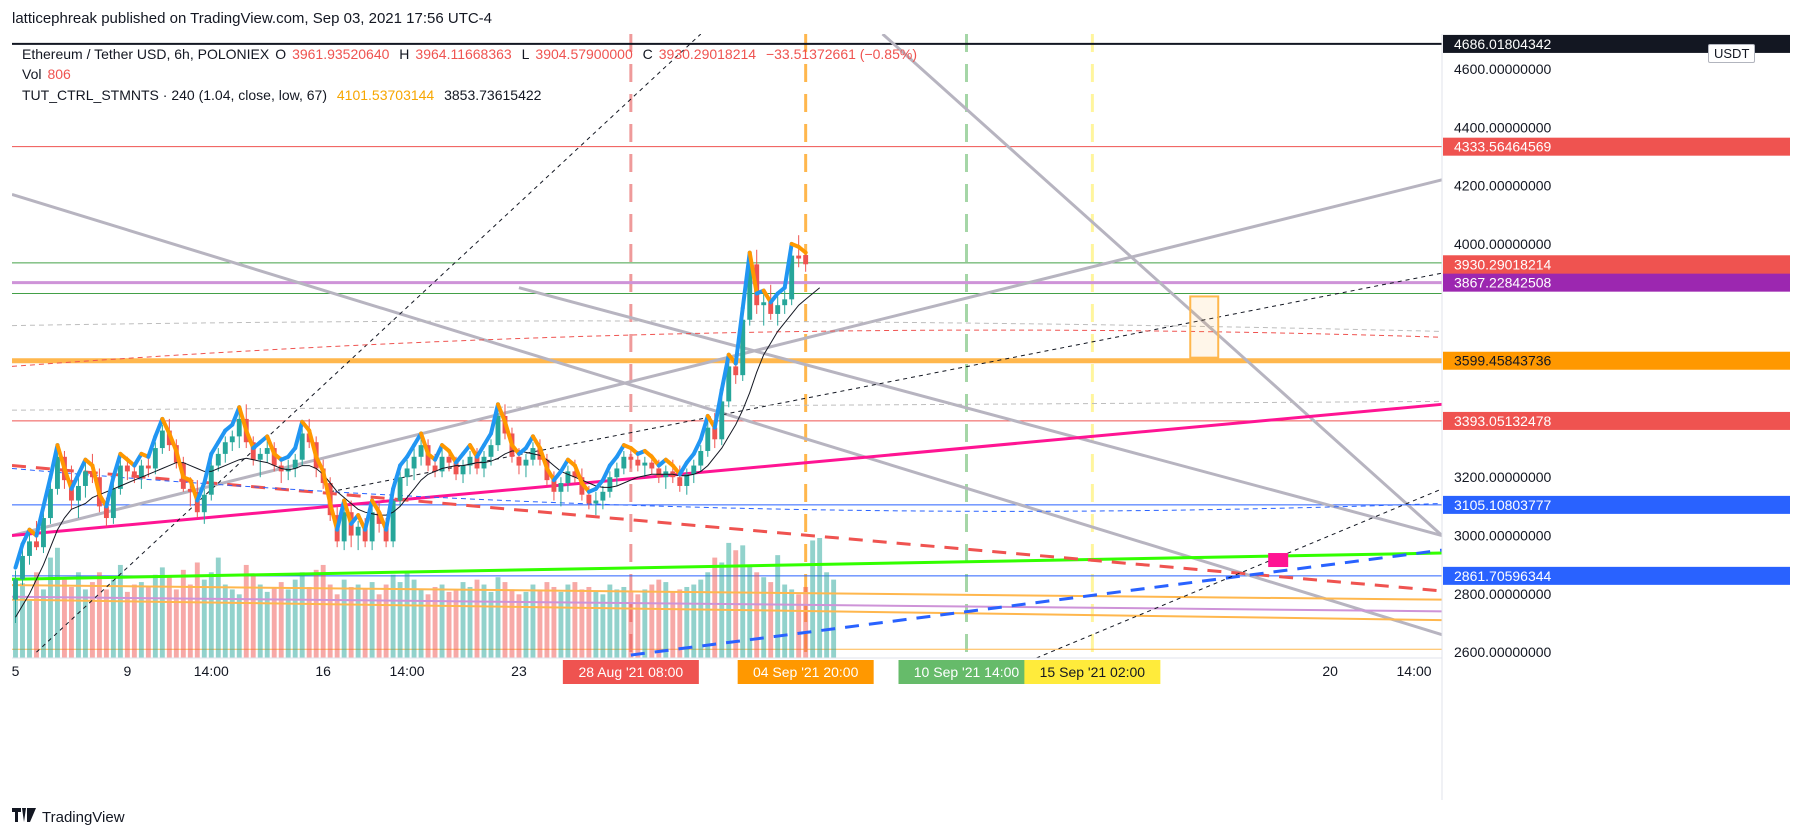 Image resolution: width=1813 pixels, height=840 pixels. What do you see at coordinates (404, 54) in the screenshot?
I see `high-label: H` at bounding box center [404, 54].